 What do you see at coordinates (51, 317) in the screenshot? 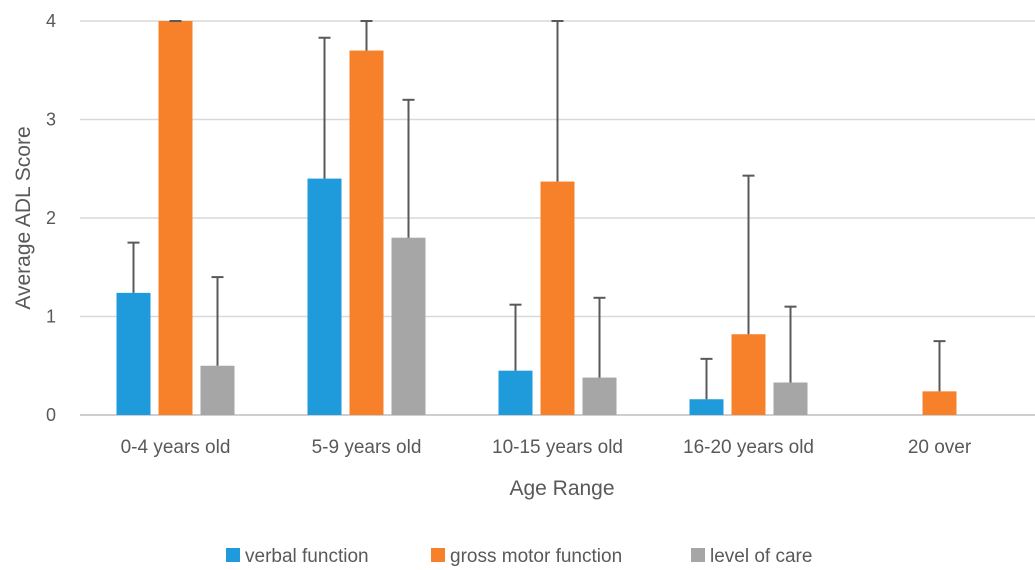
I see `y-tick-label: 1` at bounding box center [51, 317].